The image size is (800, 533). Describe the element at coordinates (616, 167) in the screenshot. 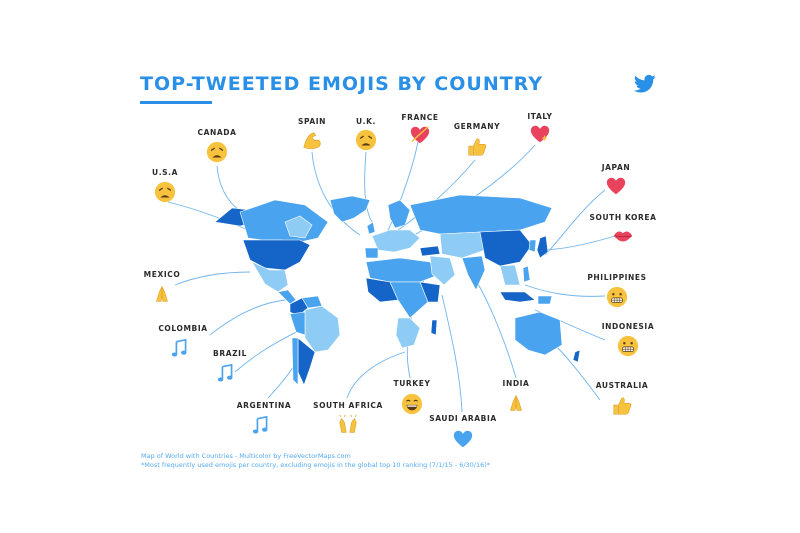

I see `country-label-japan: JAPAN` at that location.